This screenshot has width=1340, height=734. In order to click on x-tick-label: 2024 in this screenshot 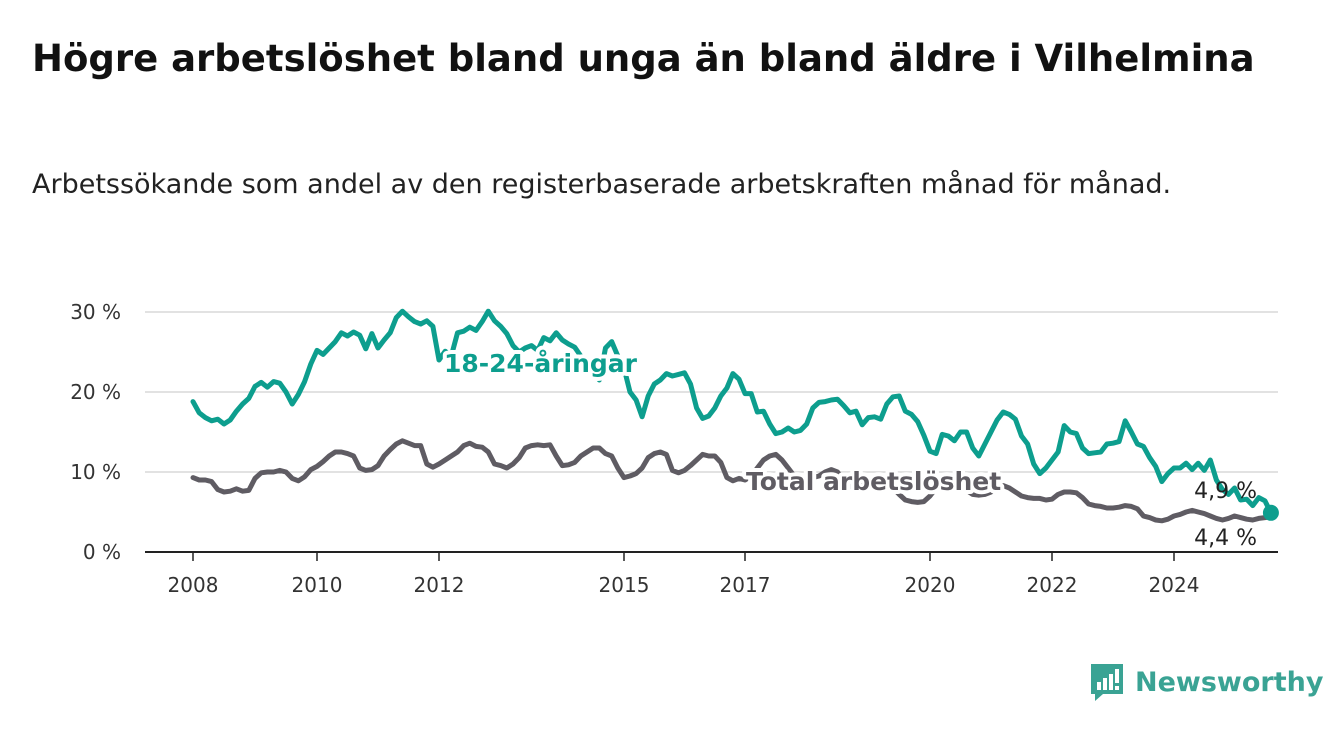, I will do `click(1174, 585)`.